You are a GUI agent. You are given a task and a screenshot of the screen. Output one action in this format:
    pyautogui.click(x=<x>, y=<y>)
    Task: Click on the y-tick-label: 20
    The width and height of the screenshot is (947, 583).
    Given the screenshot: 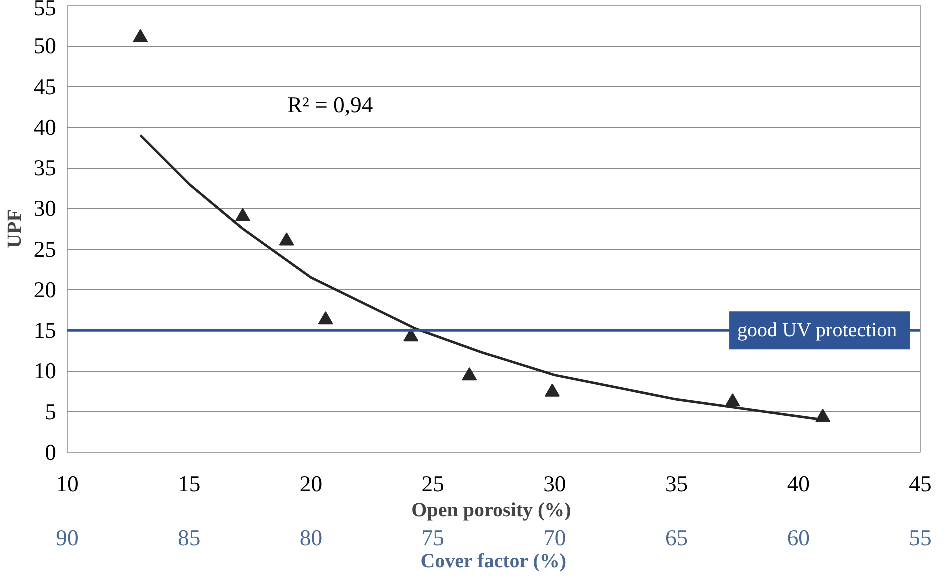 What is the action you would take?
    pyautogui.click(x=45, y=289)
    